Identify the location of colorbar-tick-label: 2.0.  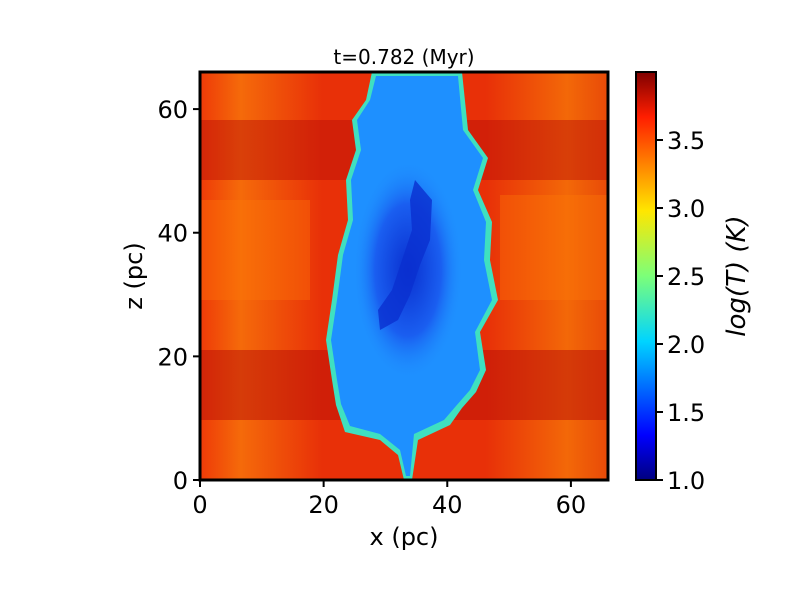
(686, 345).